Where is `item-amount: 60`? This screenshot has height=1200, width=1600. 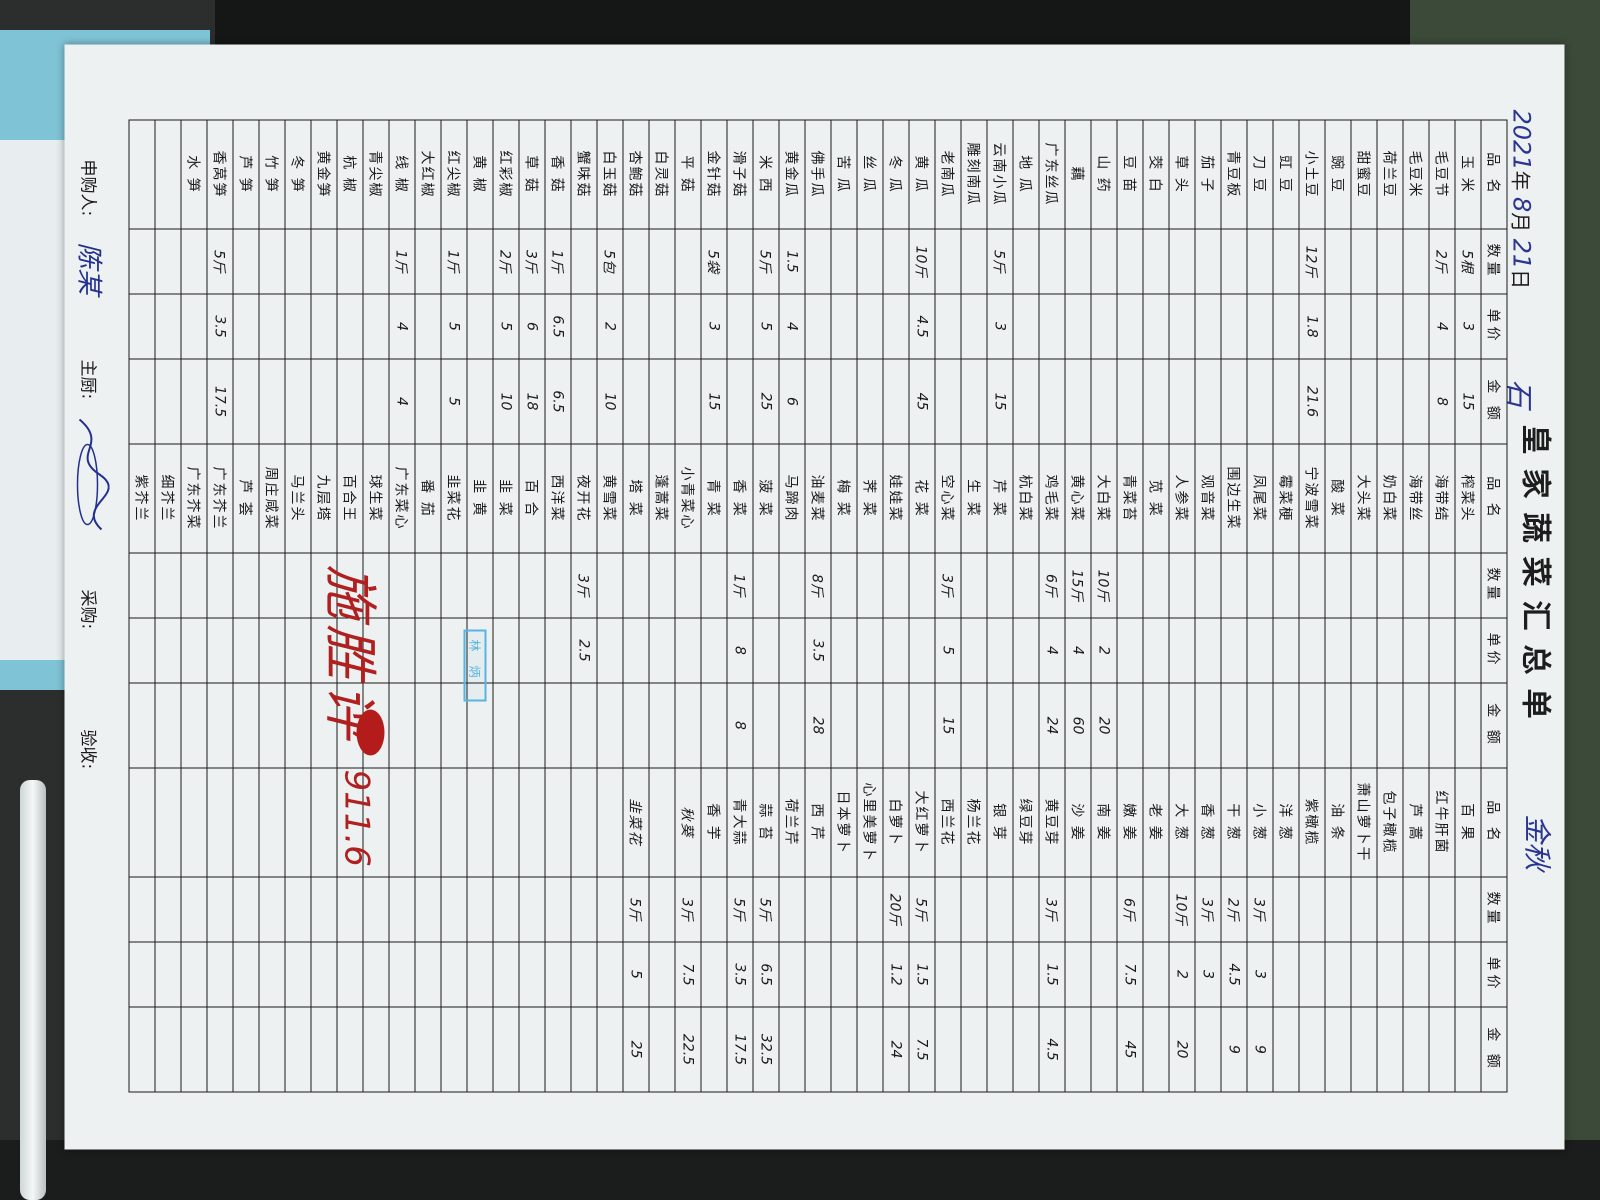 item-amount: 60 is located at coordinates (1078, 725).